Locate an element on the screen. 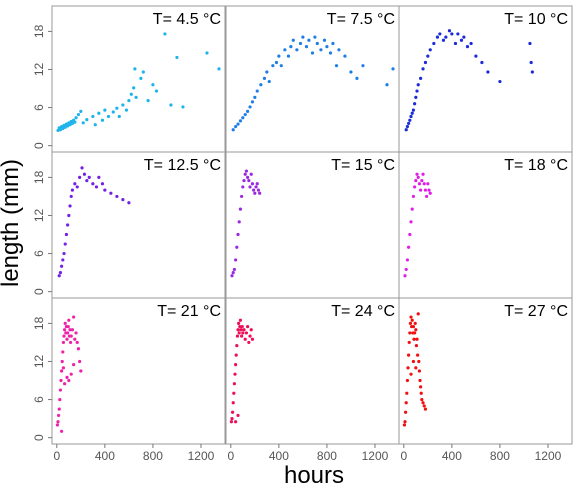 The image size is (581, 496). panel-title: T= 10 °C is located at coordinates (536, 19).